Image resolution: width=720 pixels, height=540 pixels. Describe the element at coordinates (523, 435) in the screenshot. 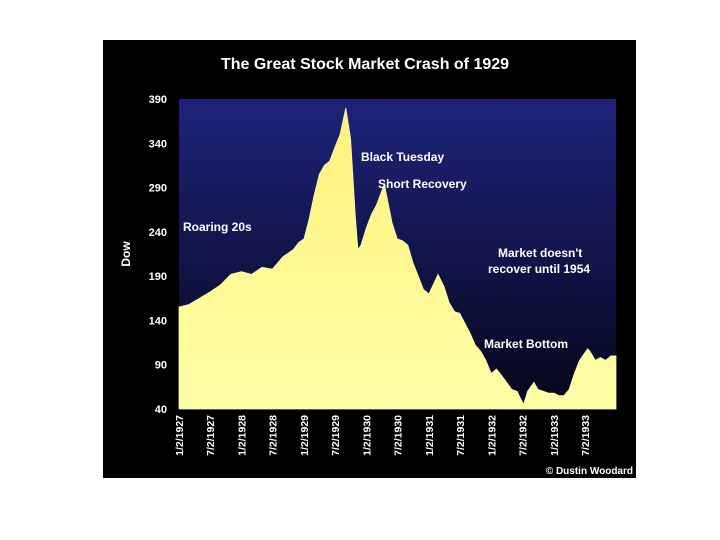

I see `x-tick-label: 7/2/1932` at that location.